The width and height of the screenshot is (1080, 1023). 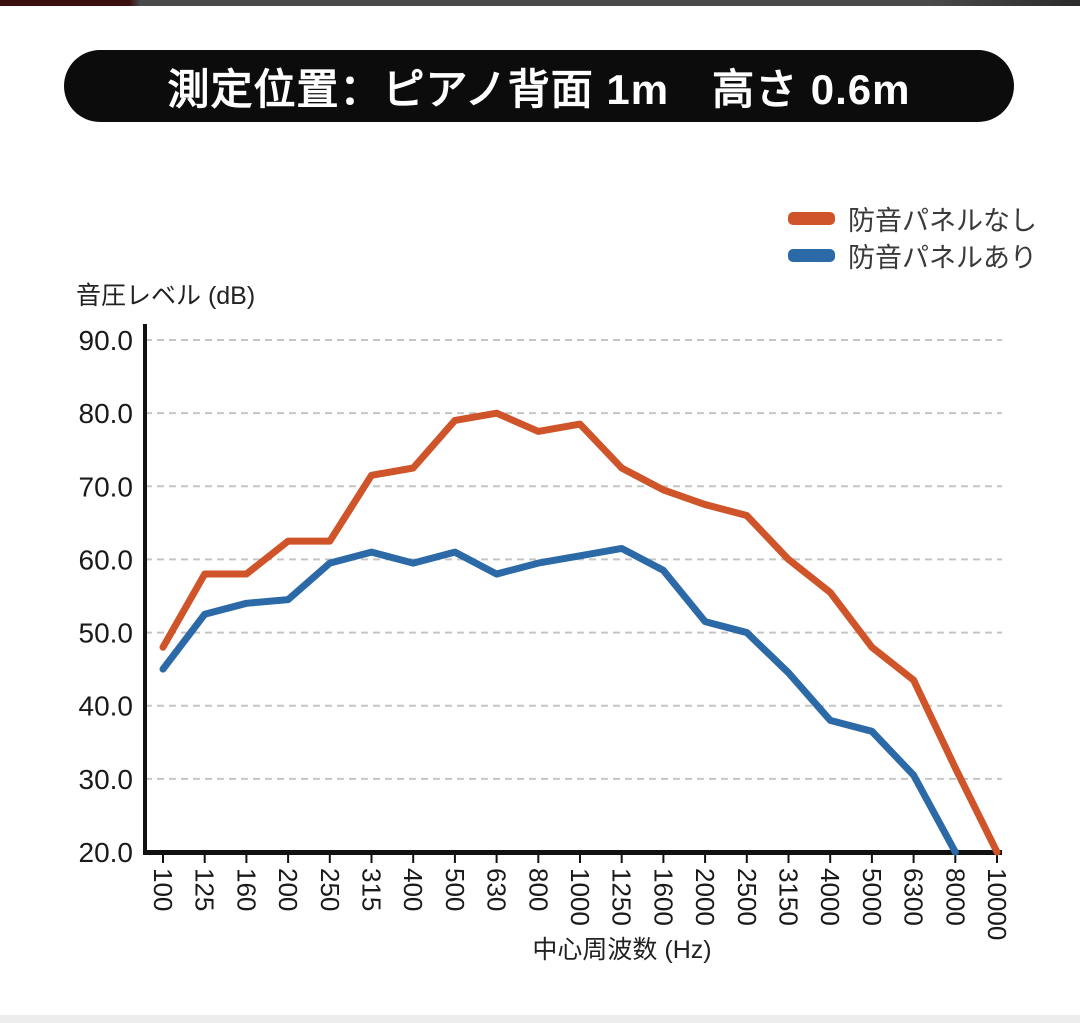 I want to click on x-tick-label: 315, so click(x=372, y=889).